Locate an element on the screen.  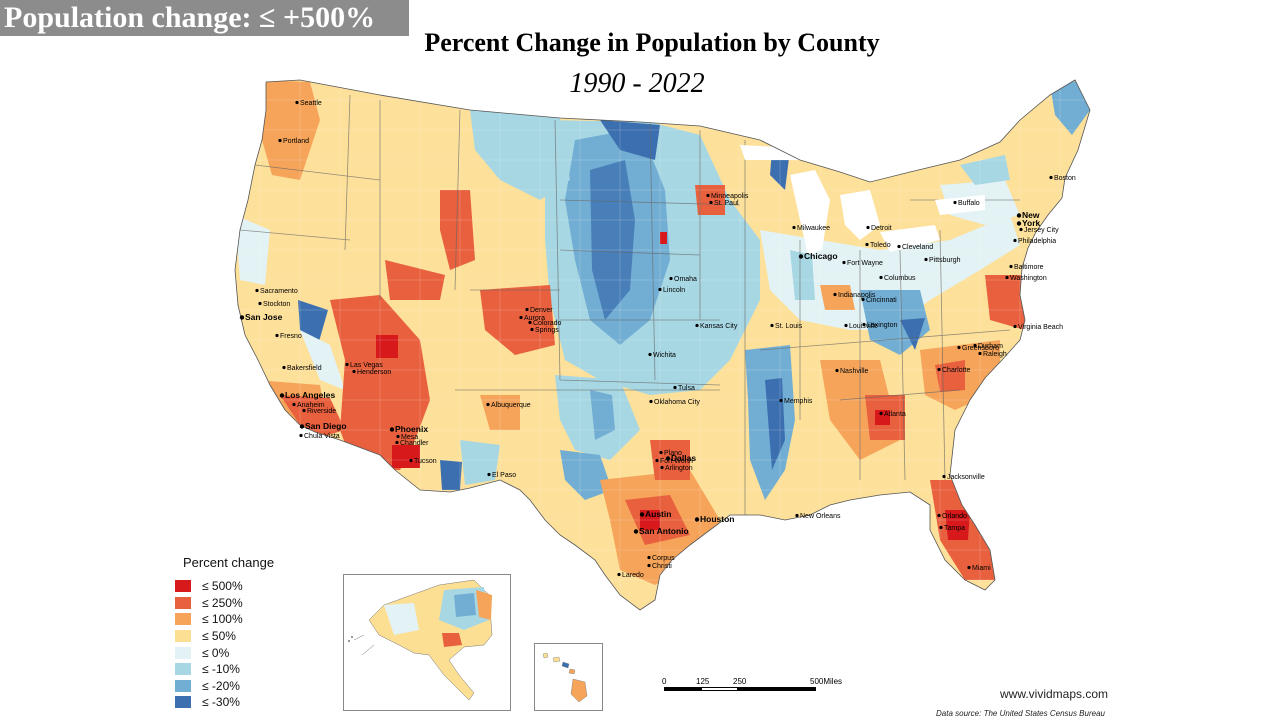
legend-item: ≤ 500% is located at coordinates (245, 586).